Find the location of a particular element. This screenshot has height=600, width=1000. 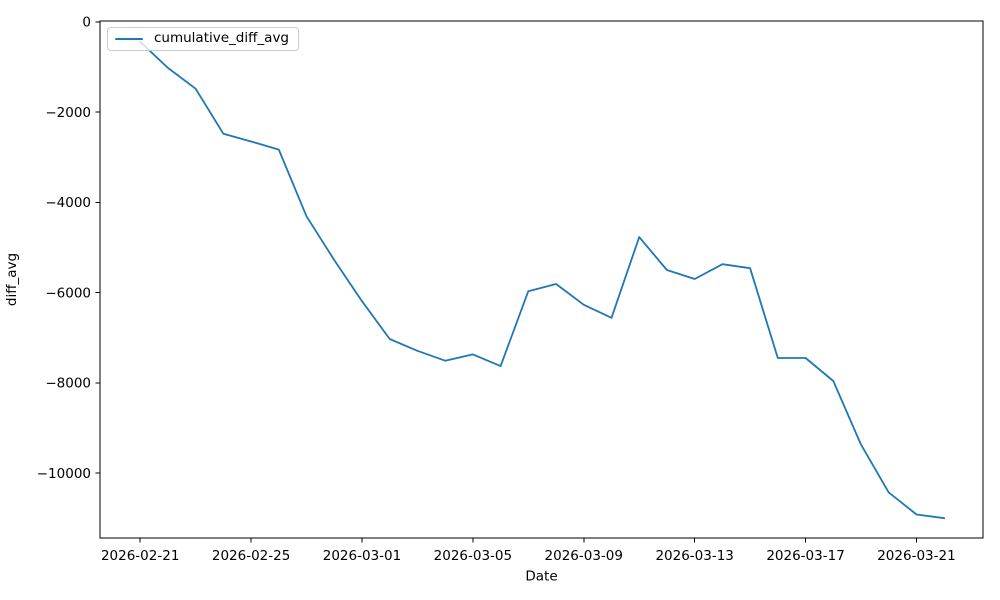

legend: cumulative_diff_avg is located at coordinates (203, 39).